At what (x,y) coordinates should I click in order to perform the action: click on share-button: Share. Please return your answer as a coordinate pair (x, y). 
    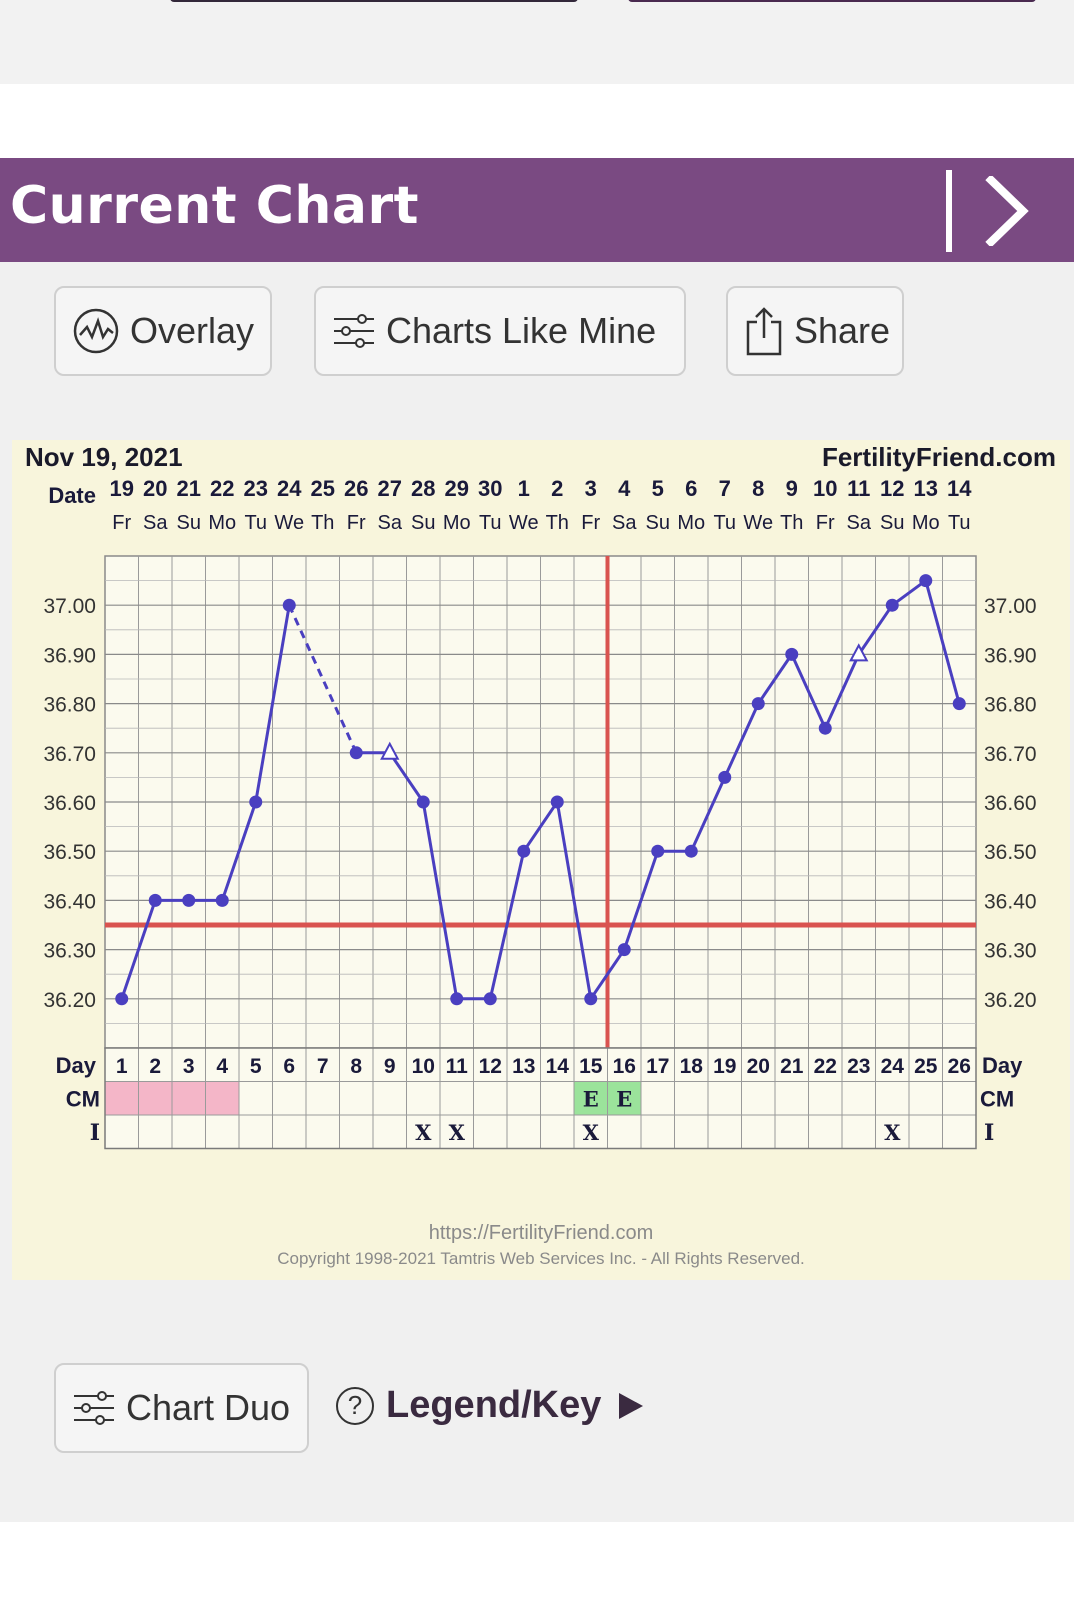
    Looking at the image, I should click on (815, 331).